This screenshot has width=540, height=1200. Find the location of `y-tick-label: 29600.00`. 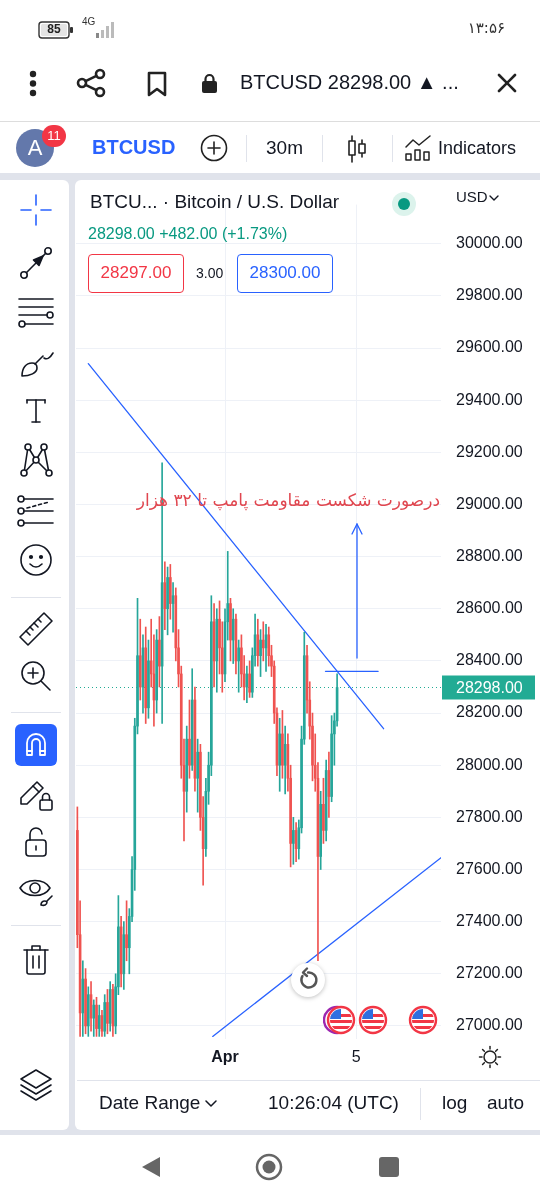

y-tick-label: 29600.00 is located at coordinates (489, 347).